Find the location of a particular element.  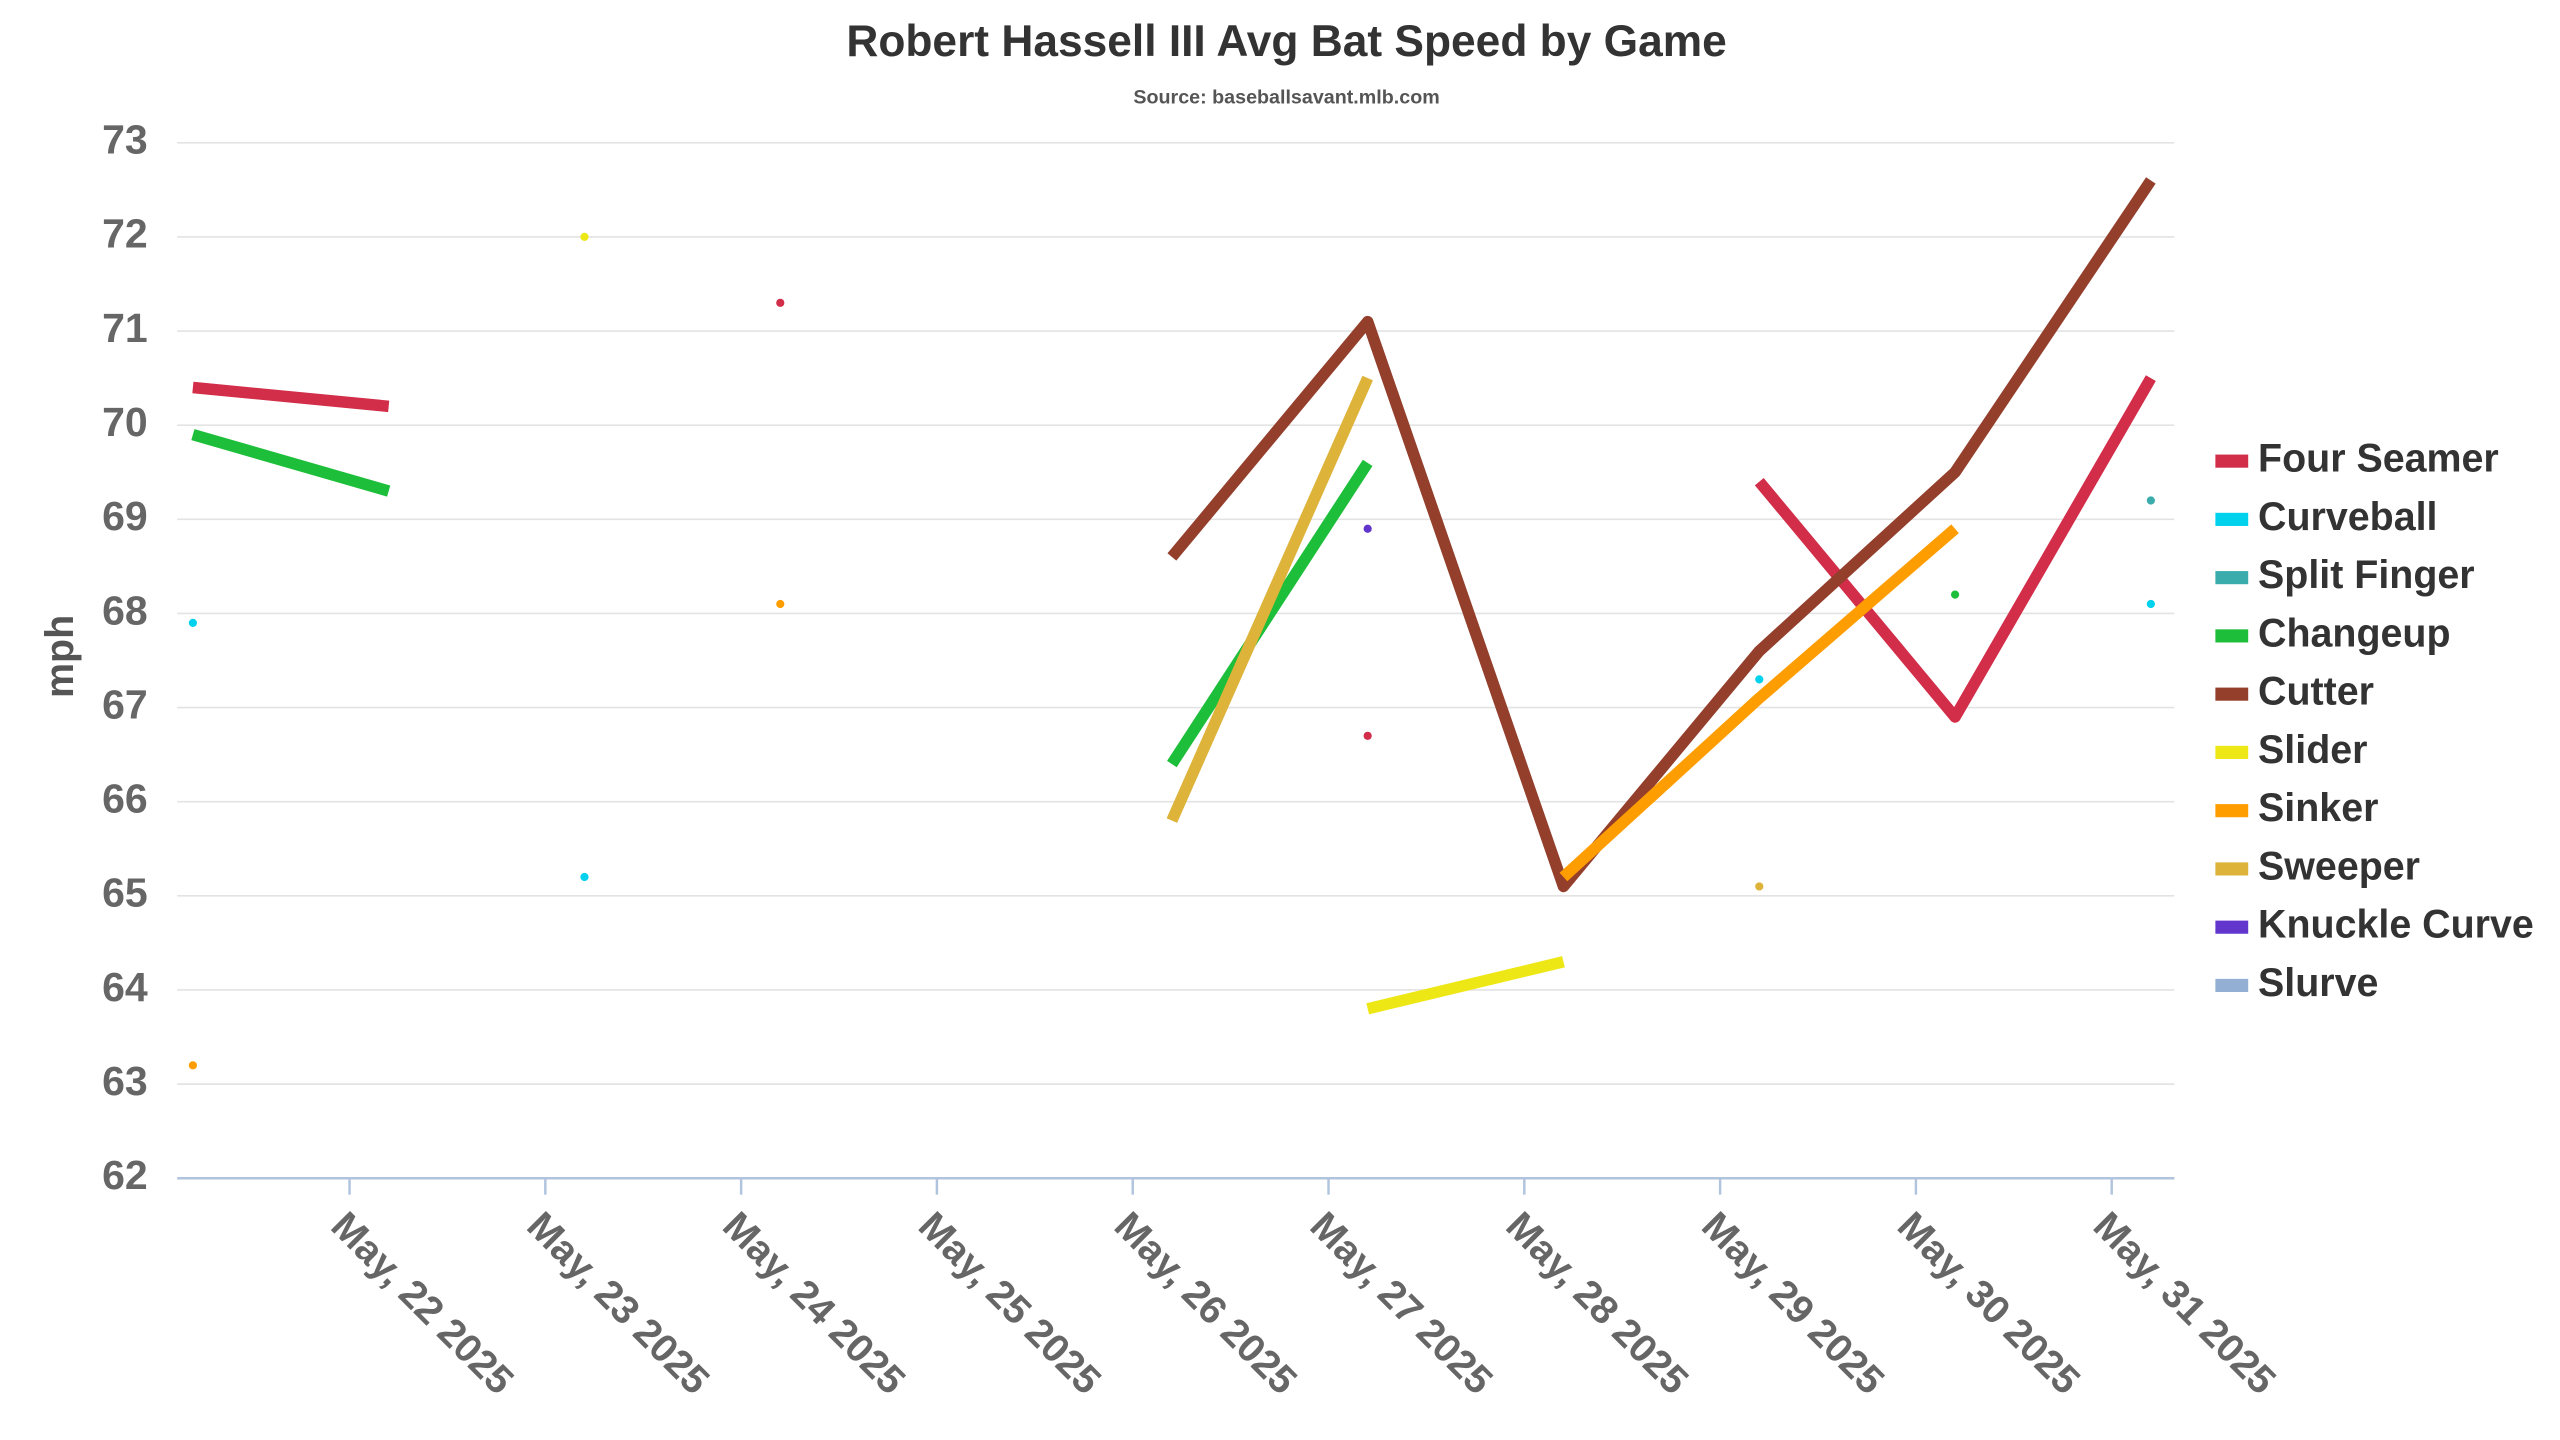

x-tick-label: May, 22 2025 is located at coordinates (422, 1303).